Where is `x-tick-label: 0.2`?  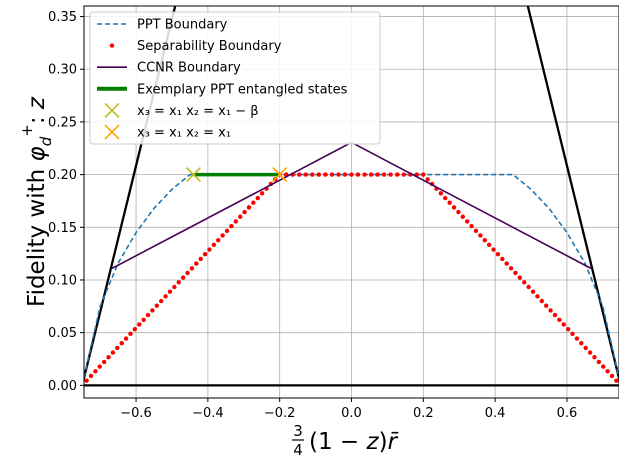
x-tick-label: 0.2 is located at coordinates (423, 413).